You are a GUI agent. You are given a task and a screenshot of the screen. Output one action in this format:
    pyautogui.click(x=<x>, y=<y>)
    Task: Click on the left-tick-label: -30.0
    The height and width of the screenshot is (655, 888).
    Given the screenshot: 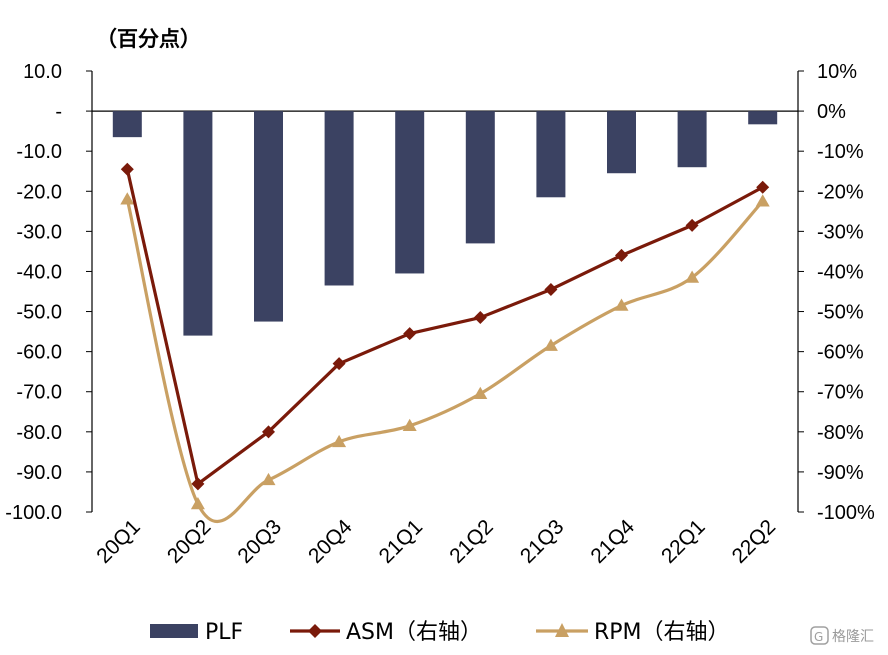 What is the action you would take?
    pyautogui.click(x=39, y=232)
    